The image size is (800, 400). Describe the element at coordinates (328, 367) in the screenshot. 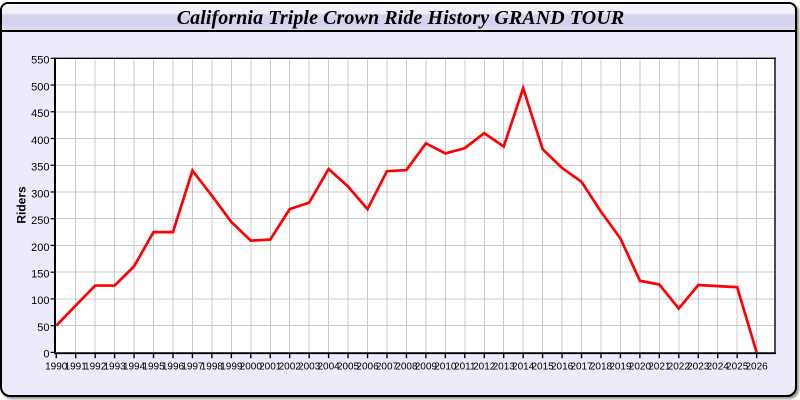

I see `svg-text: 2004` at that location.